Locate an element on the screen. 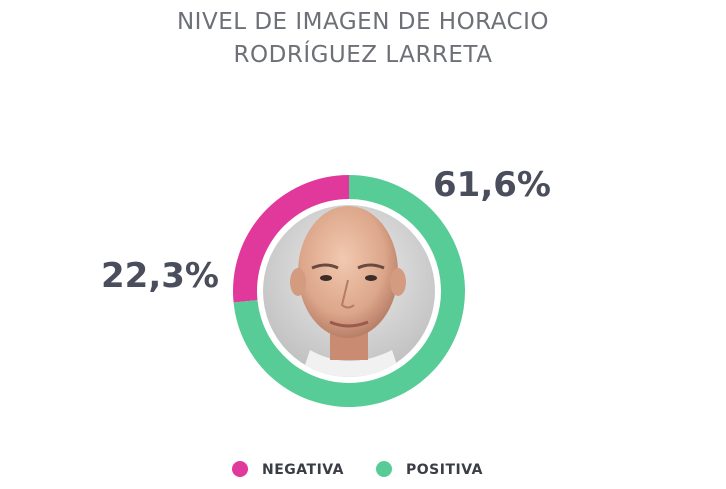  chart-title-line-1: NIVEL DE IMAGEN DE HORACIO is located at coordinates (363, 22).